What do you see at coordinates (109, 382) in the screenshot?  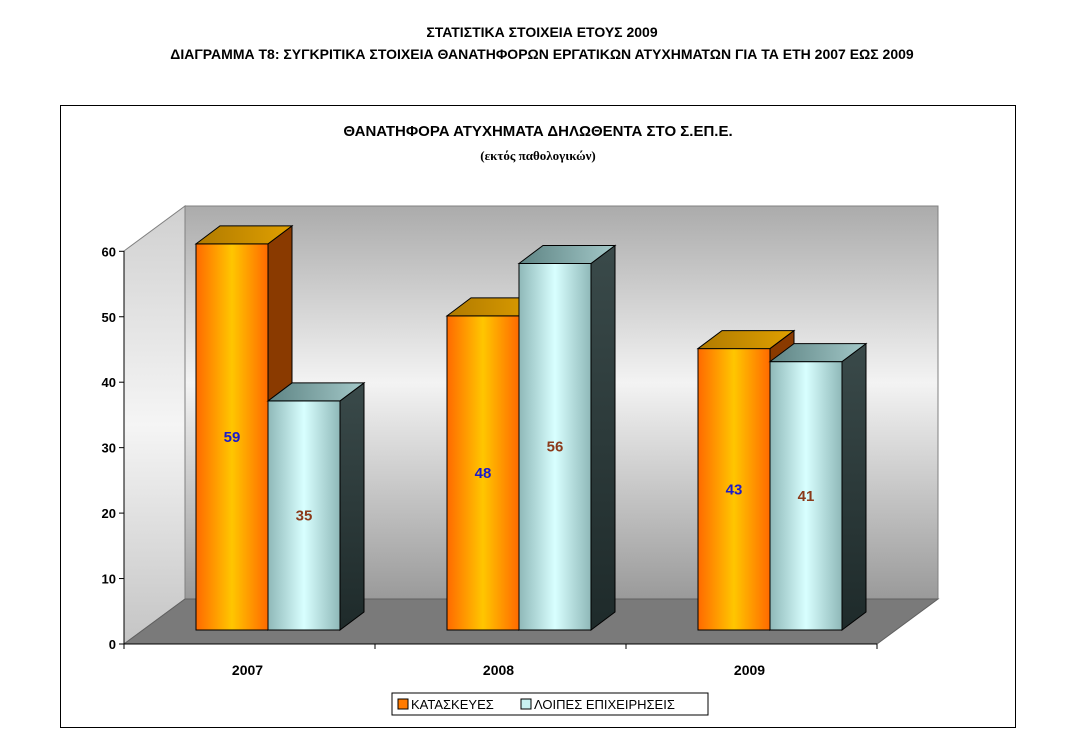 I see `y-tick-label: 40` at bounding box center [109, 382].